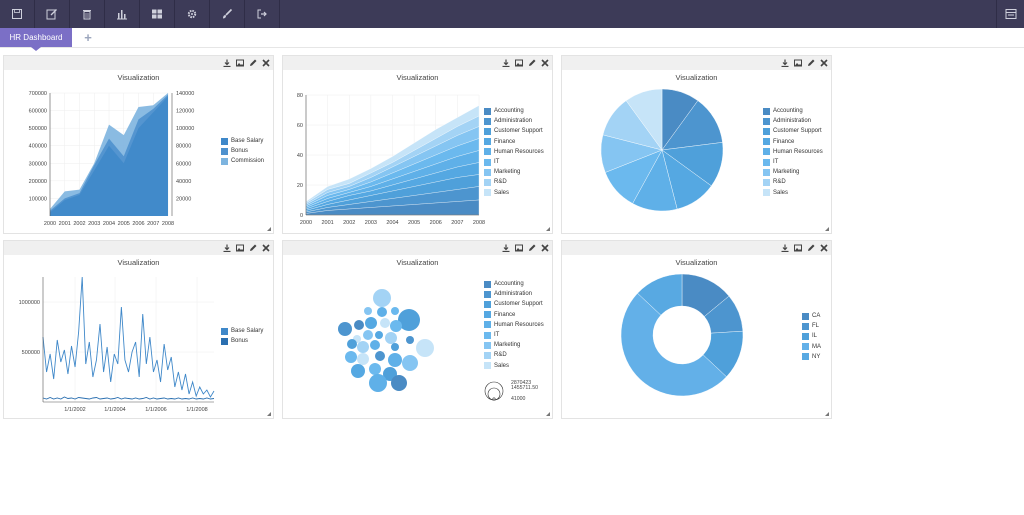  Describe the element at coordinates (242, 151) in the screenshot. I see `legend-item: Bonus` at that location.